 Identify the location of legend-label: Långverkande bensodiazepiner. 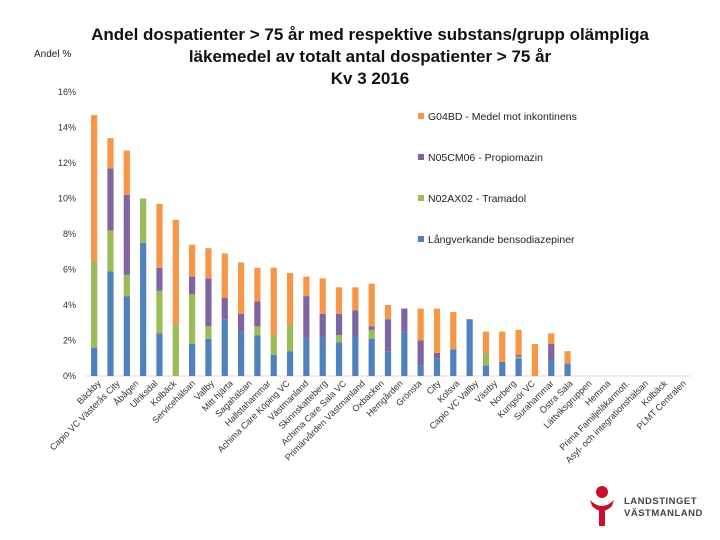
(501, 240).